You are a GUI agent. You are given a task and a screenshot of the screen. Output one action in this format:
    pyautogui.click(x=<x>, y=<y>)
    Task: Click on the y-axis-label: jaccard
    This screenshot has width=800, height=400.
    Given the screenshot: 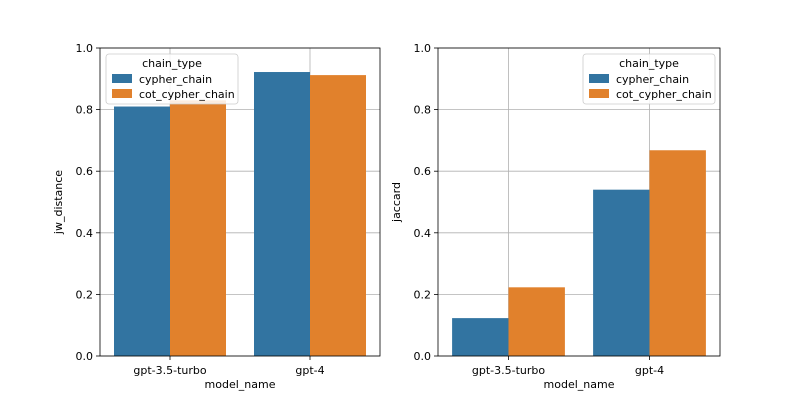 What is the action you would take?
    pyautogui.click(x=396, y=202)
    